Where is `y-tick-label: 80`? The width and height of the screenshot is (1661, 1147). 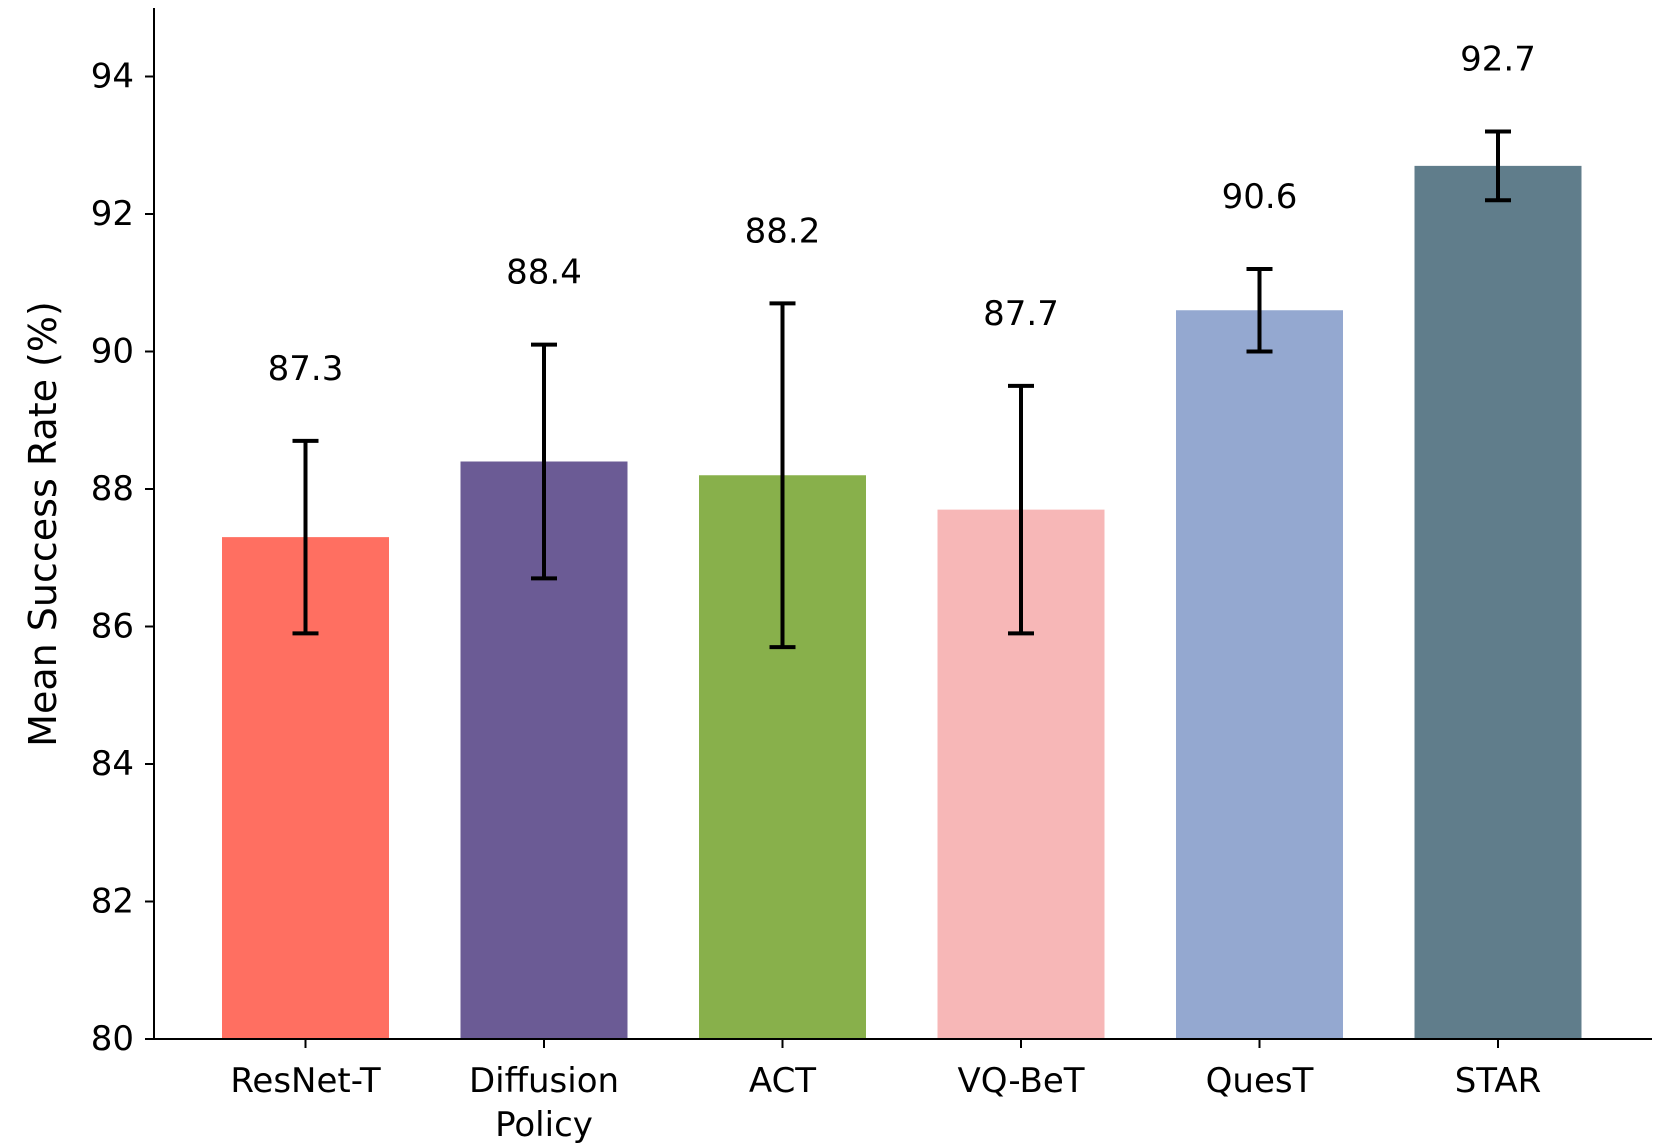 y-tick-label: 80 is located at coordinates (112, 1039).